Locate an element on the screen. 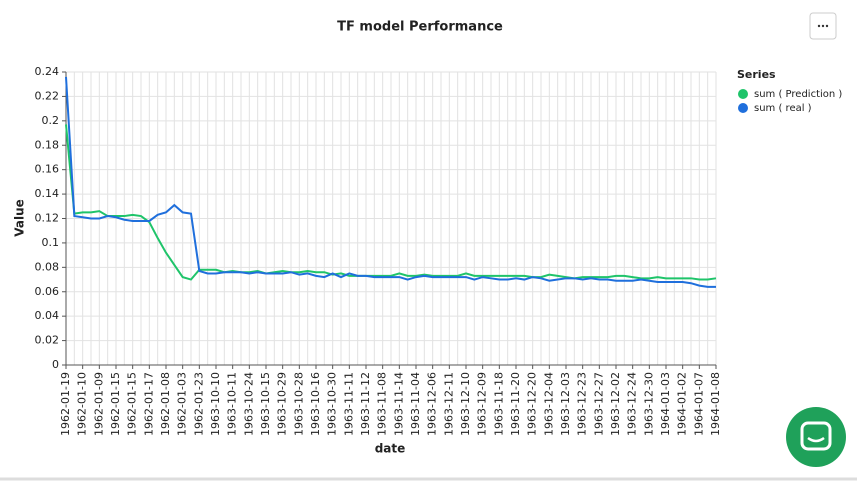  x-tick-label: 1963-11-11 is located at coordinates (348, 404).